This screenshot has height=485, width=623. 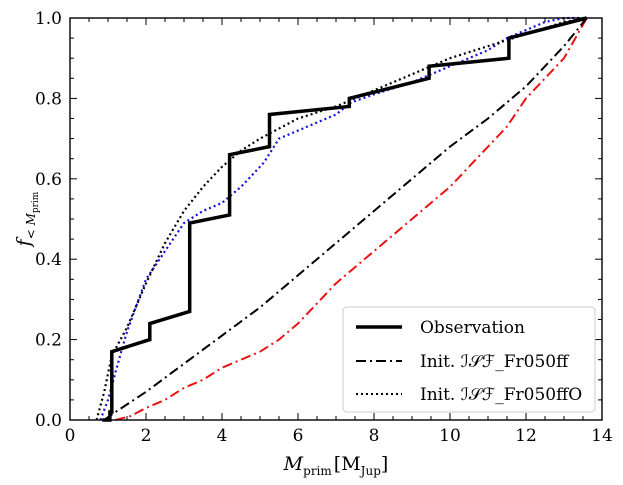 What do you see at coordinates (222, 436) in the screenshot?
I see `x-tick-label: 4` at bounding box center [222, 436].